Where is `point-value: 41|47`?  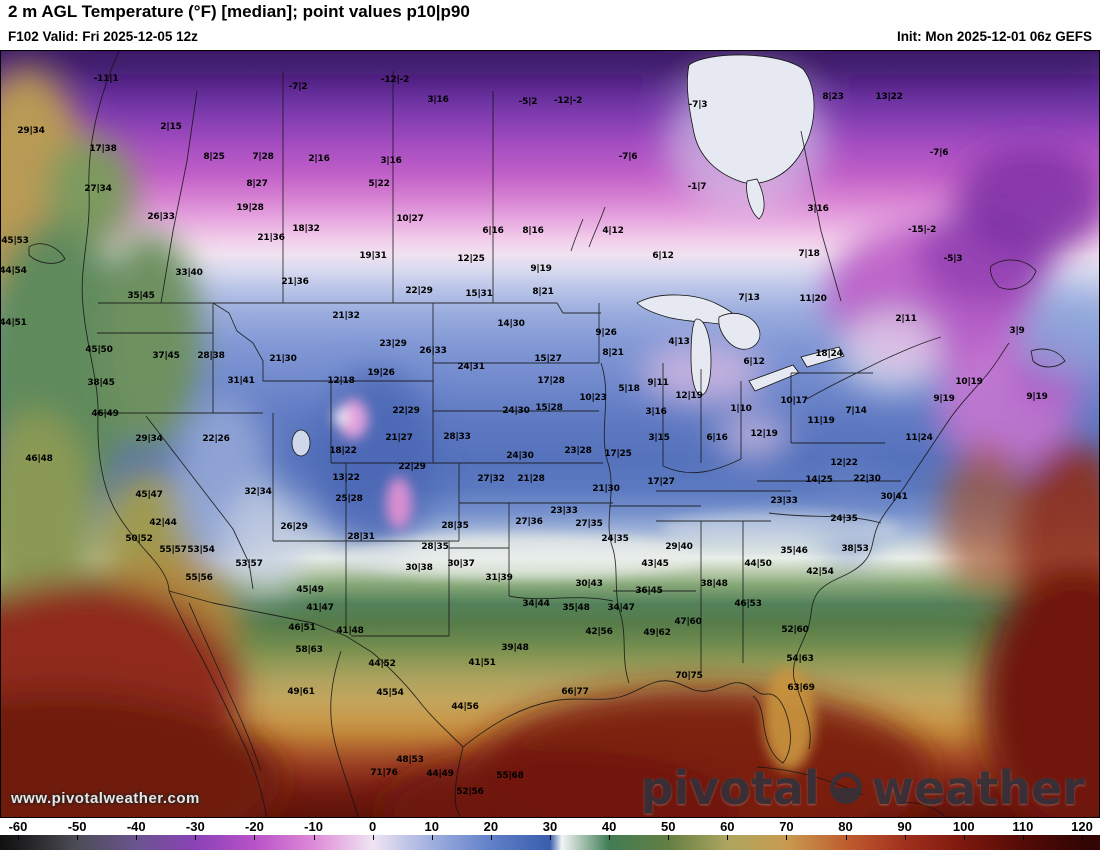
point-value: 41|47 is located at coordinates (320, 608).